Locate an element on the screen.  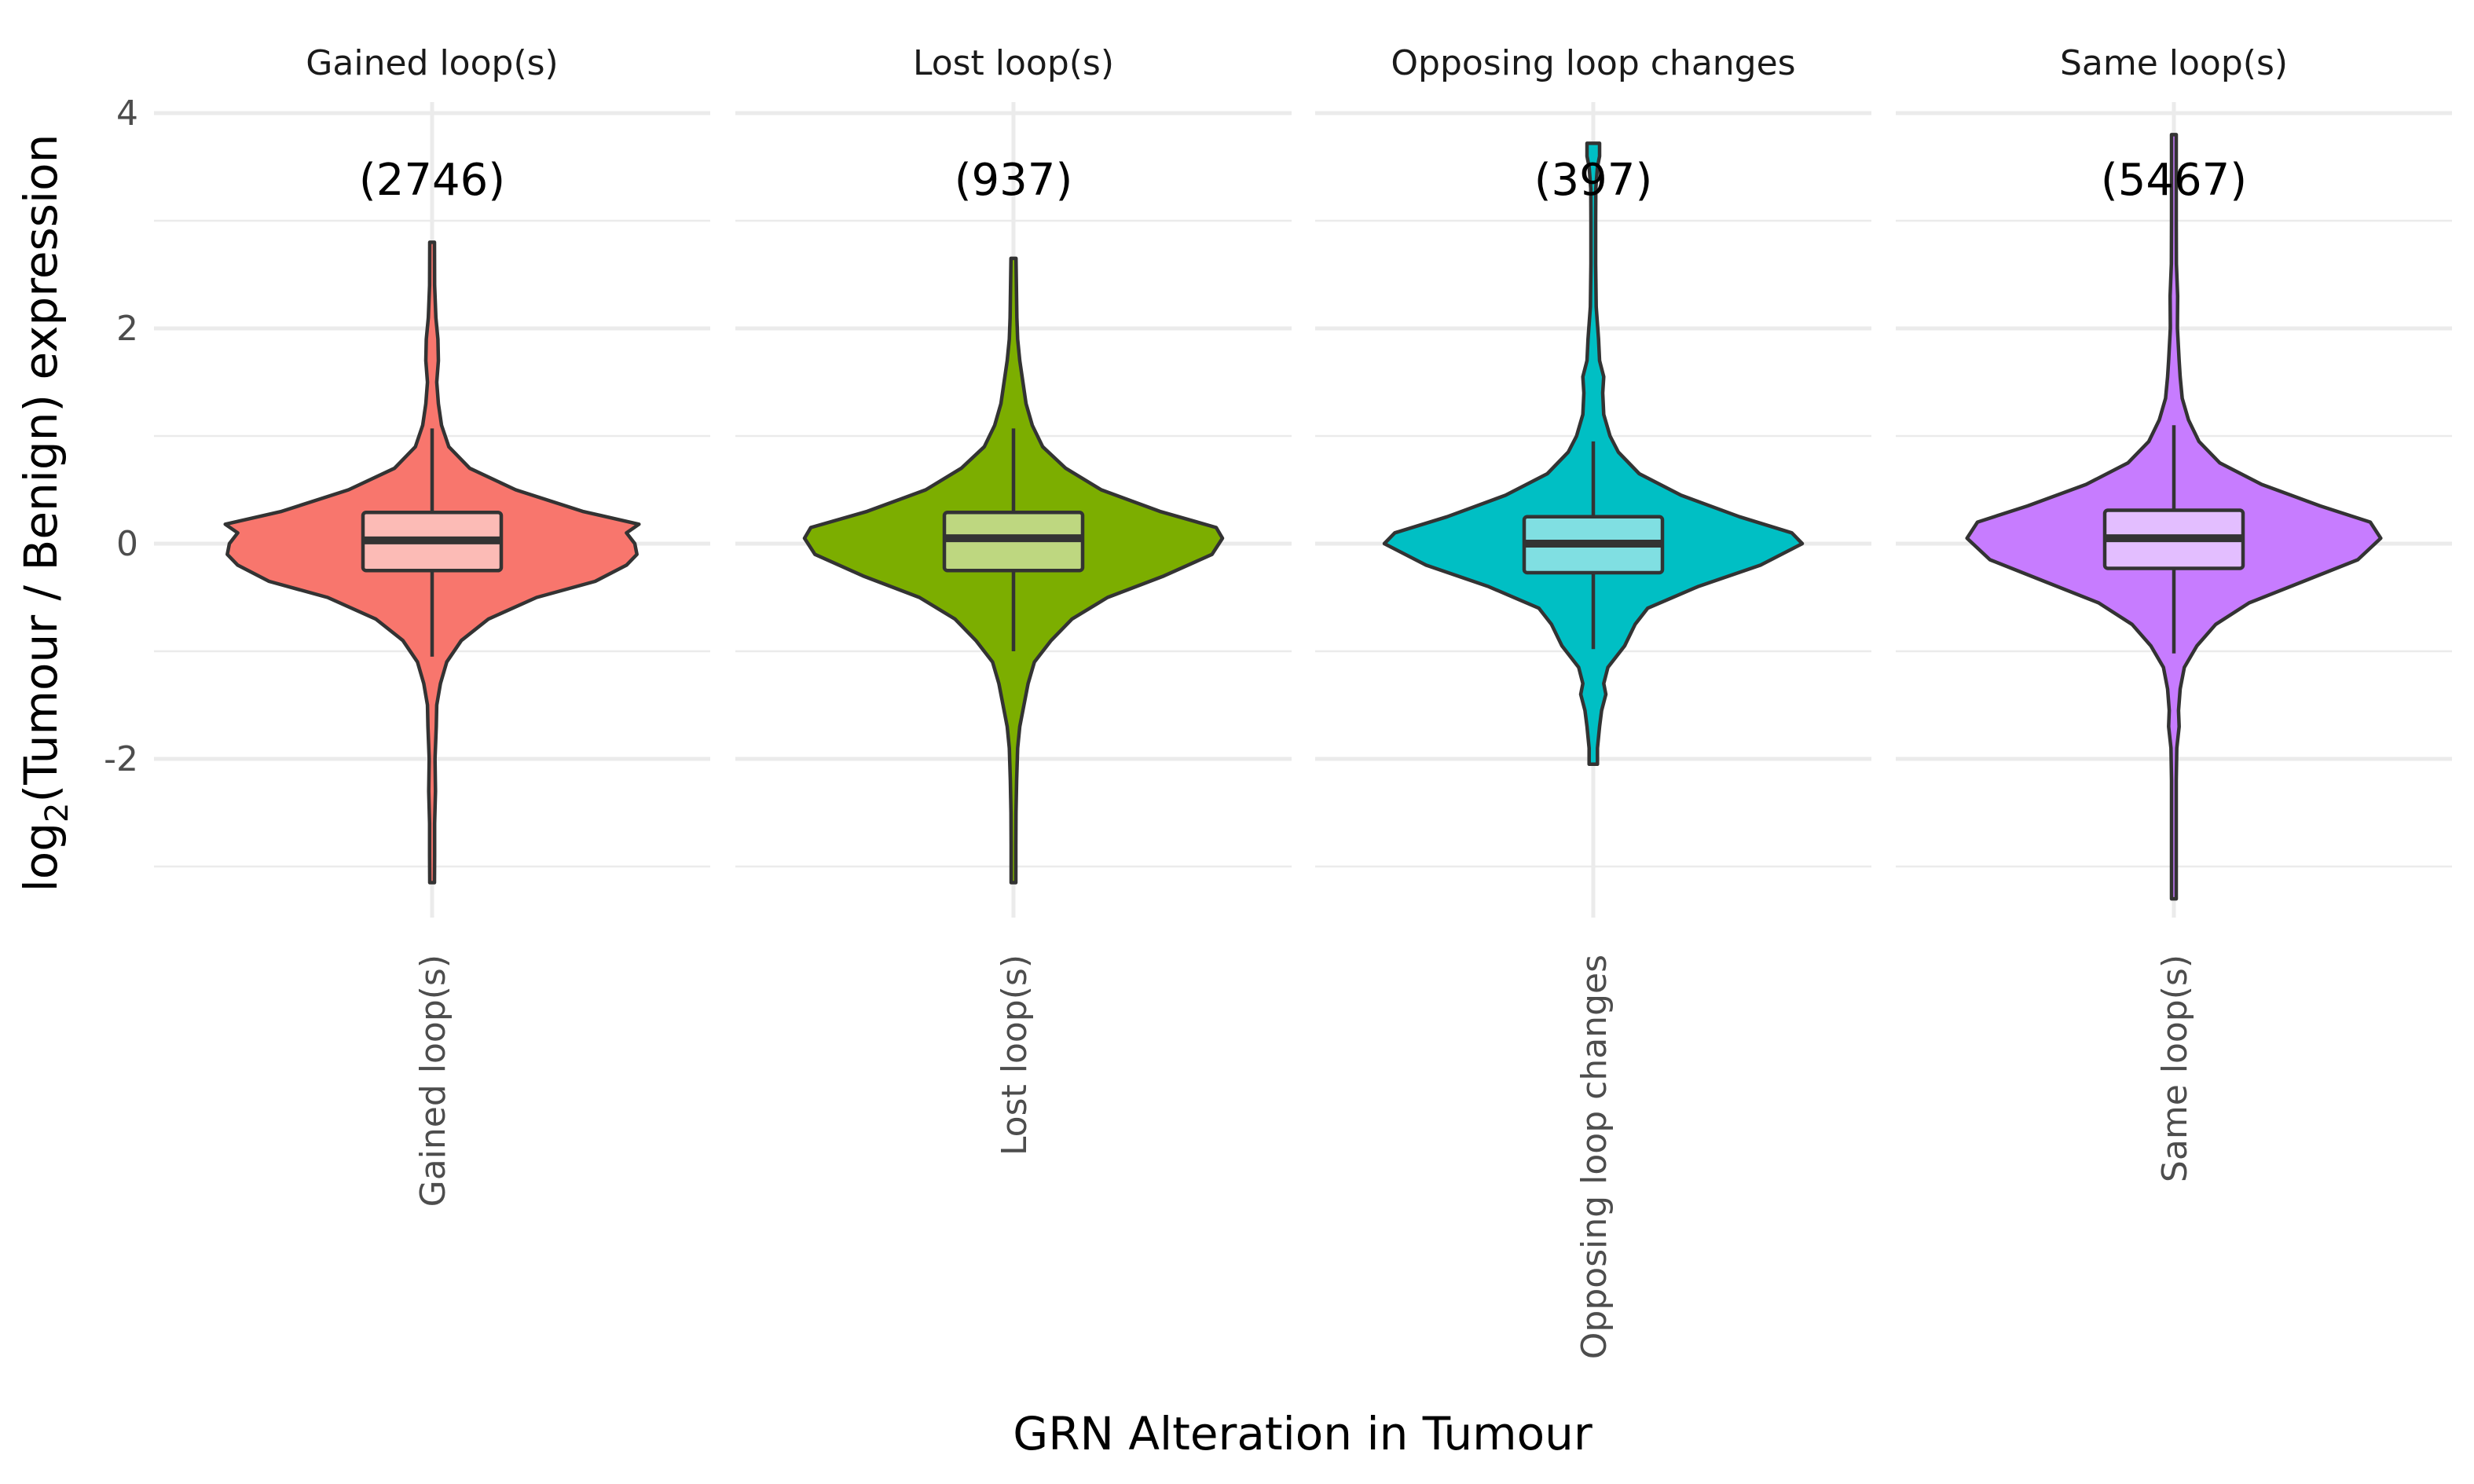
y-tick-label: -2 is located at coordinates (121, 759).